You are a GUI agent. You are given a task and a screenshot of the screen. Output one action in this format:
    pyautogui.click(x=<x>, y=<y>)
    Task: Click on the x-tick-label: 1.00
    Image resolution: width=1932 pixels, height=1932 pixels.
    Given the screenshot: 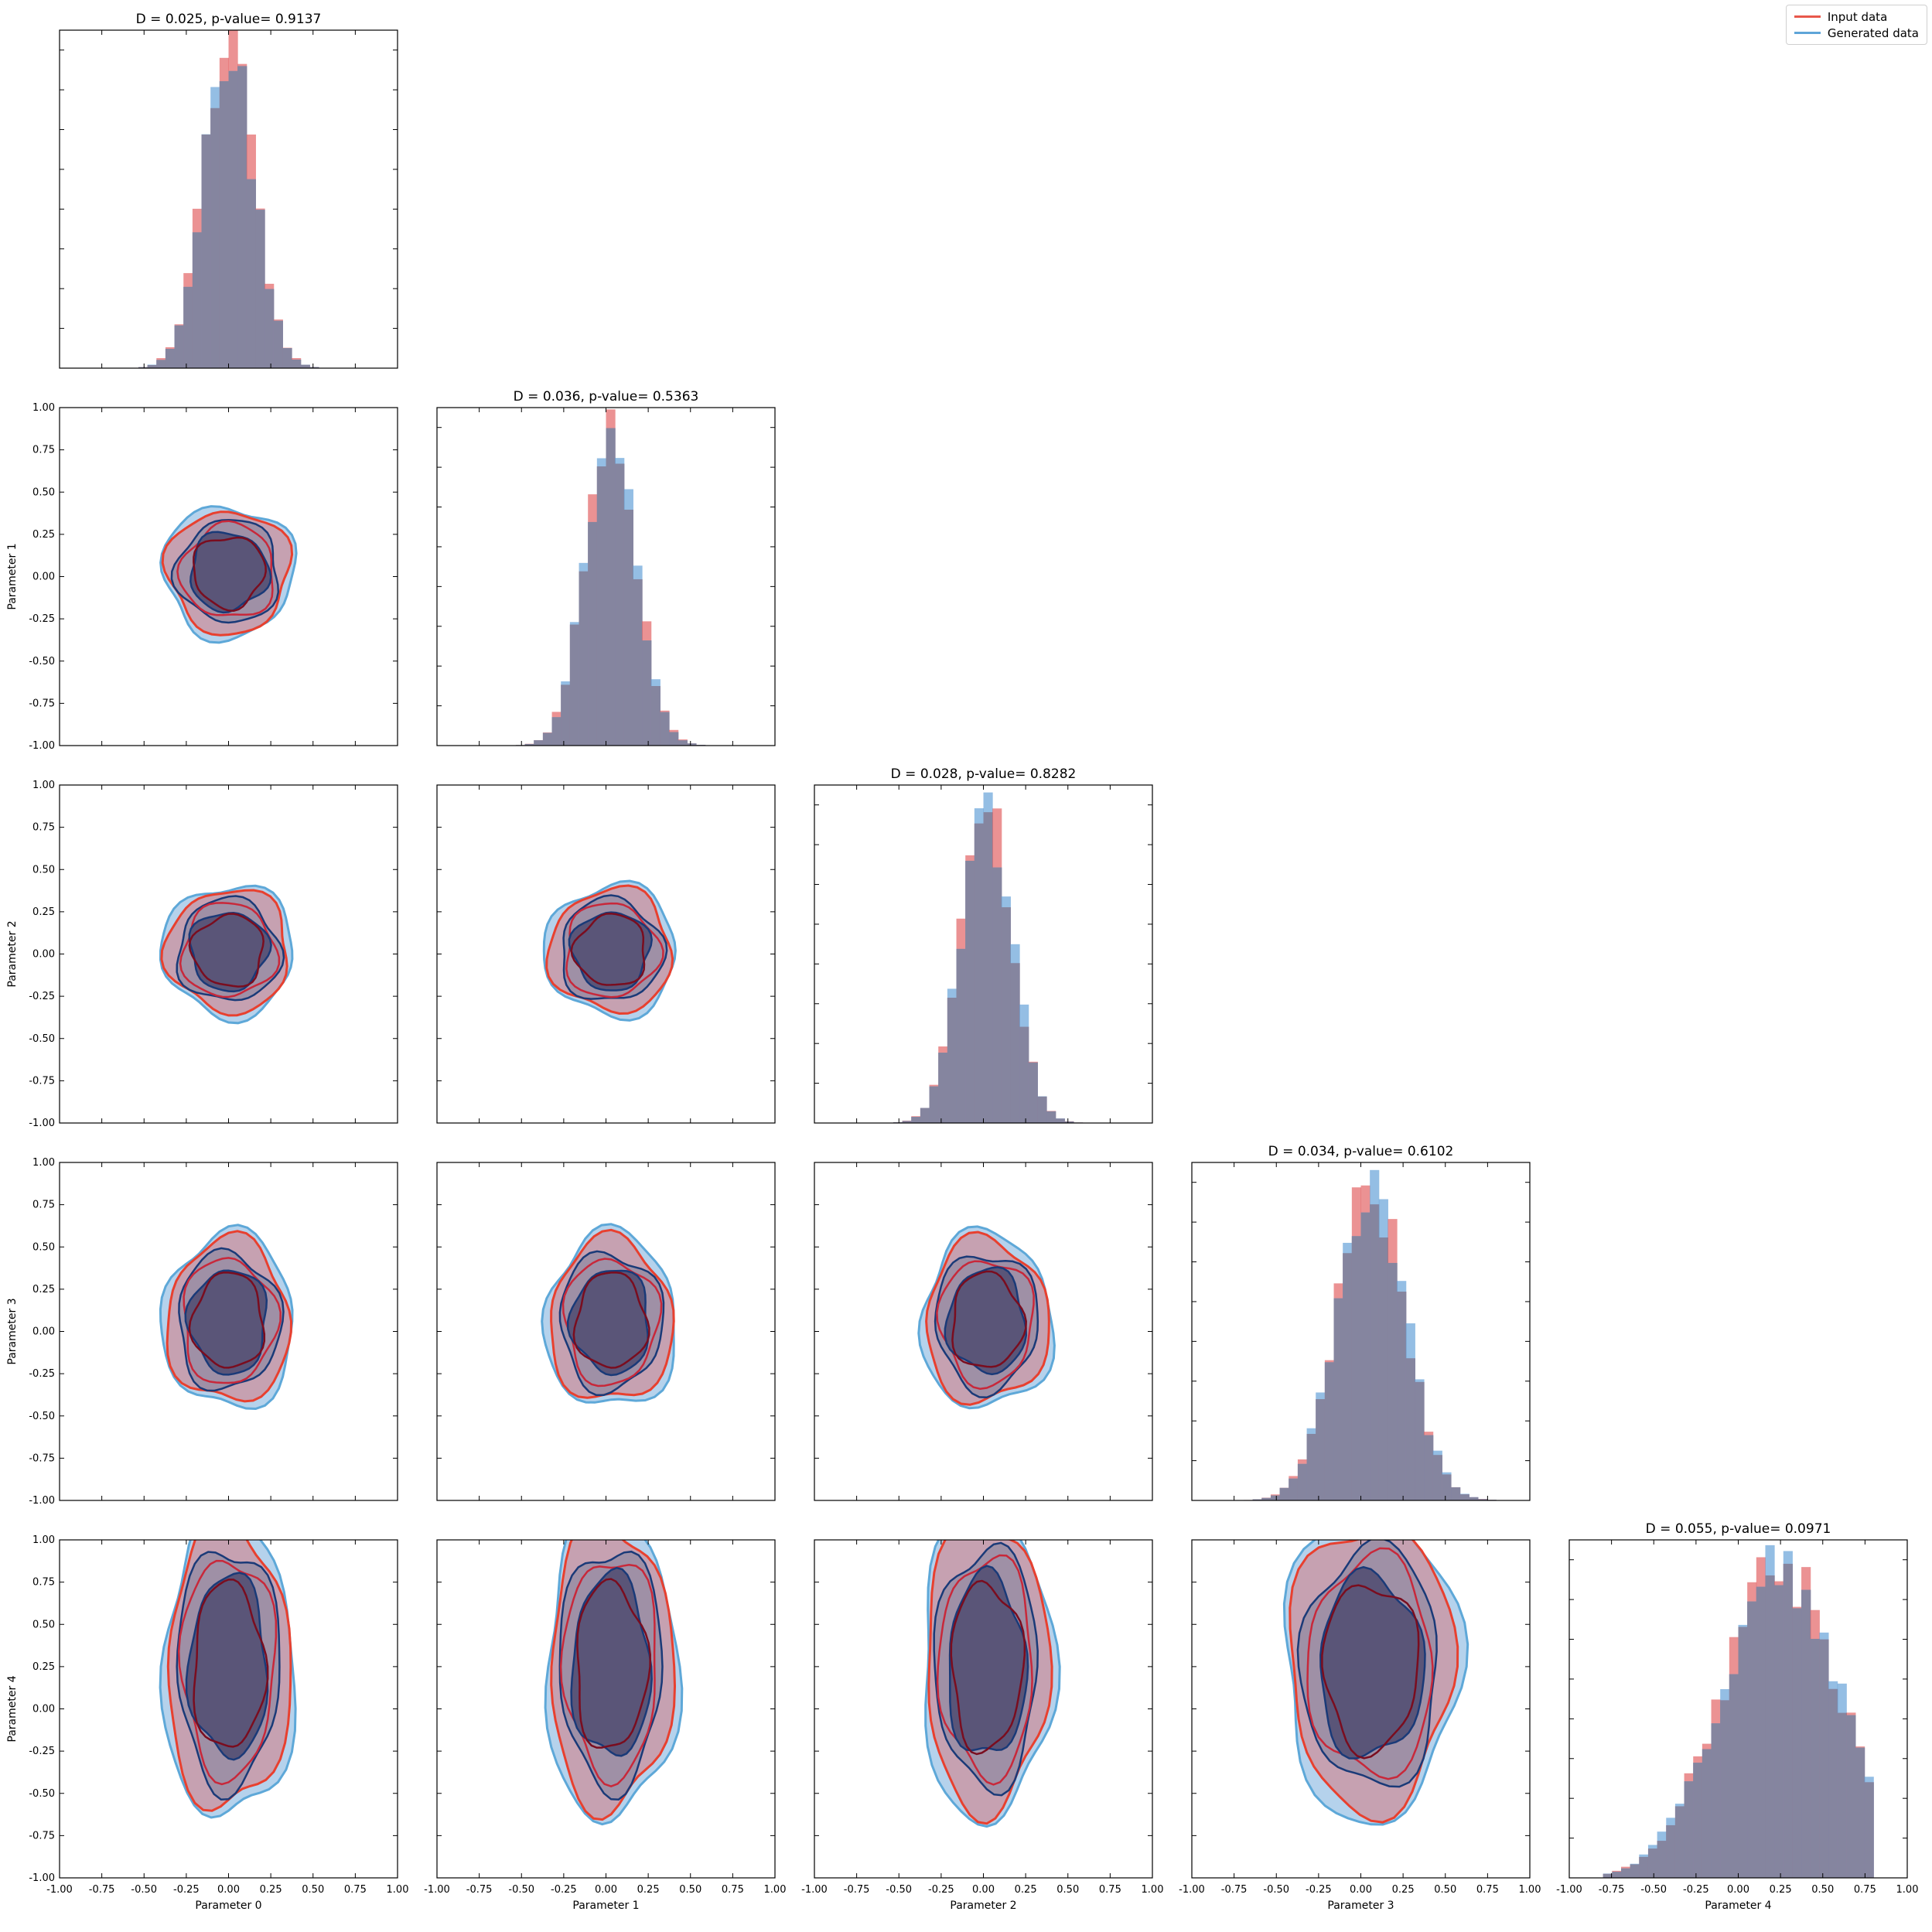 What is the action you would take?
    pyautogui.click(x=398, y=1890)
    